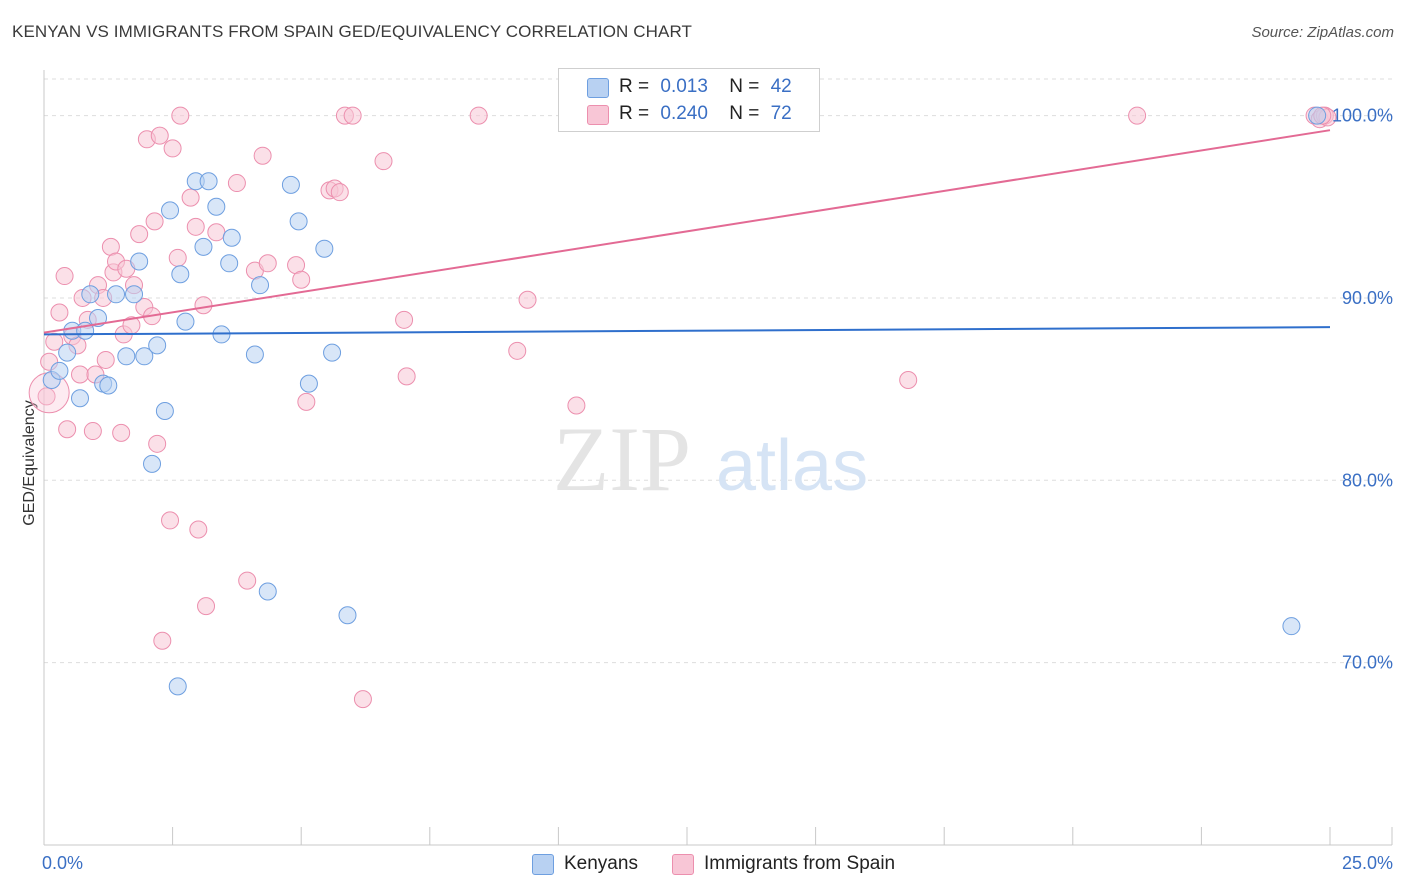 Image resolution: width=1406 pixels, height=892 pixels. Describe the element at coordinates (543, 864) in the screenshot. I see `bottom-swatch-kenyans` at that location.